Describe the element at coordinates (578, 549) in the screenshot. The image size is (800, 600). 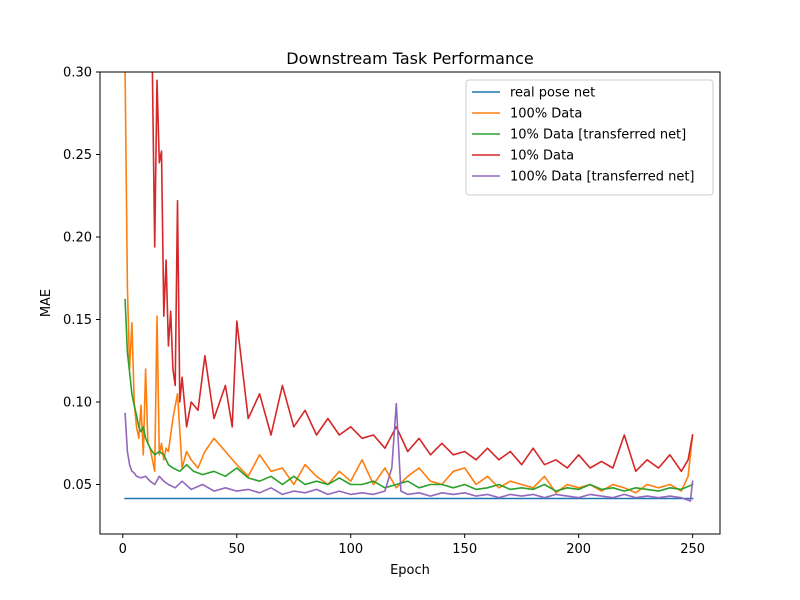
I see `x-tick-label: 200` at that location.